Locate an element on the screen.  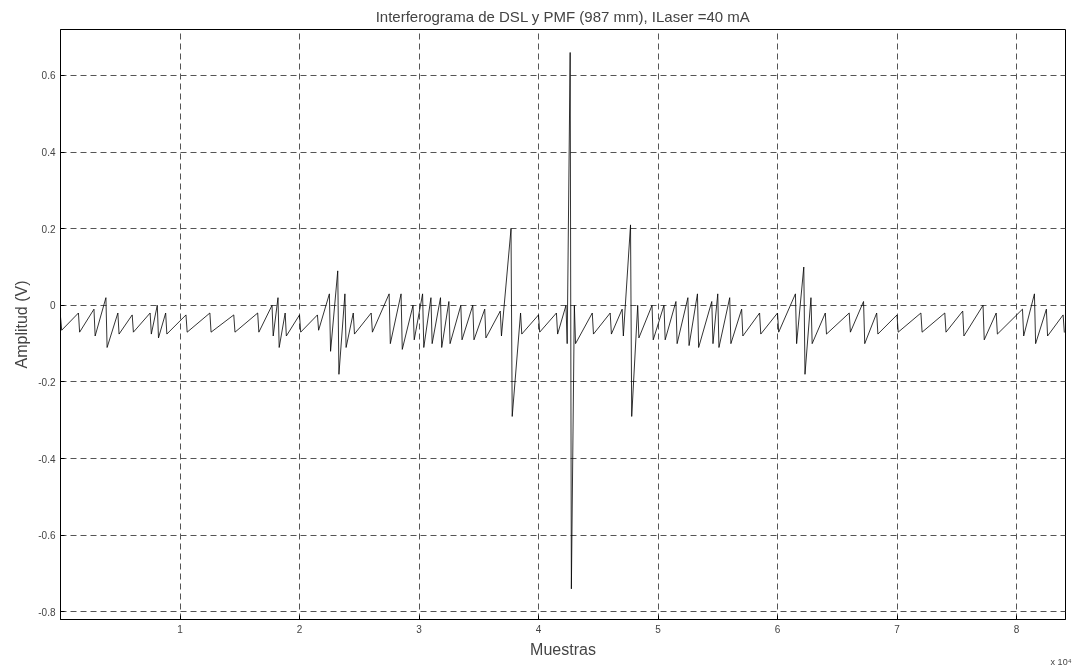
y-tick-label: 0.6 is located at coordinates (48, 76).